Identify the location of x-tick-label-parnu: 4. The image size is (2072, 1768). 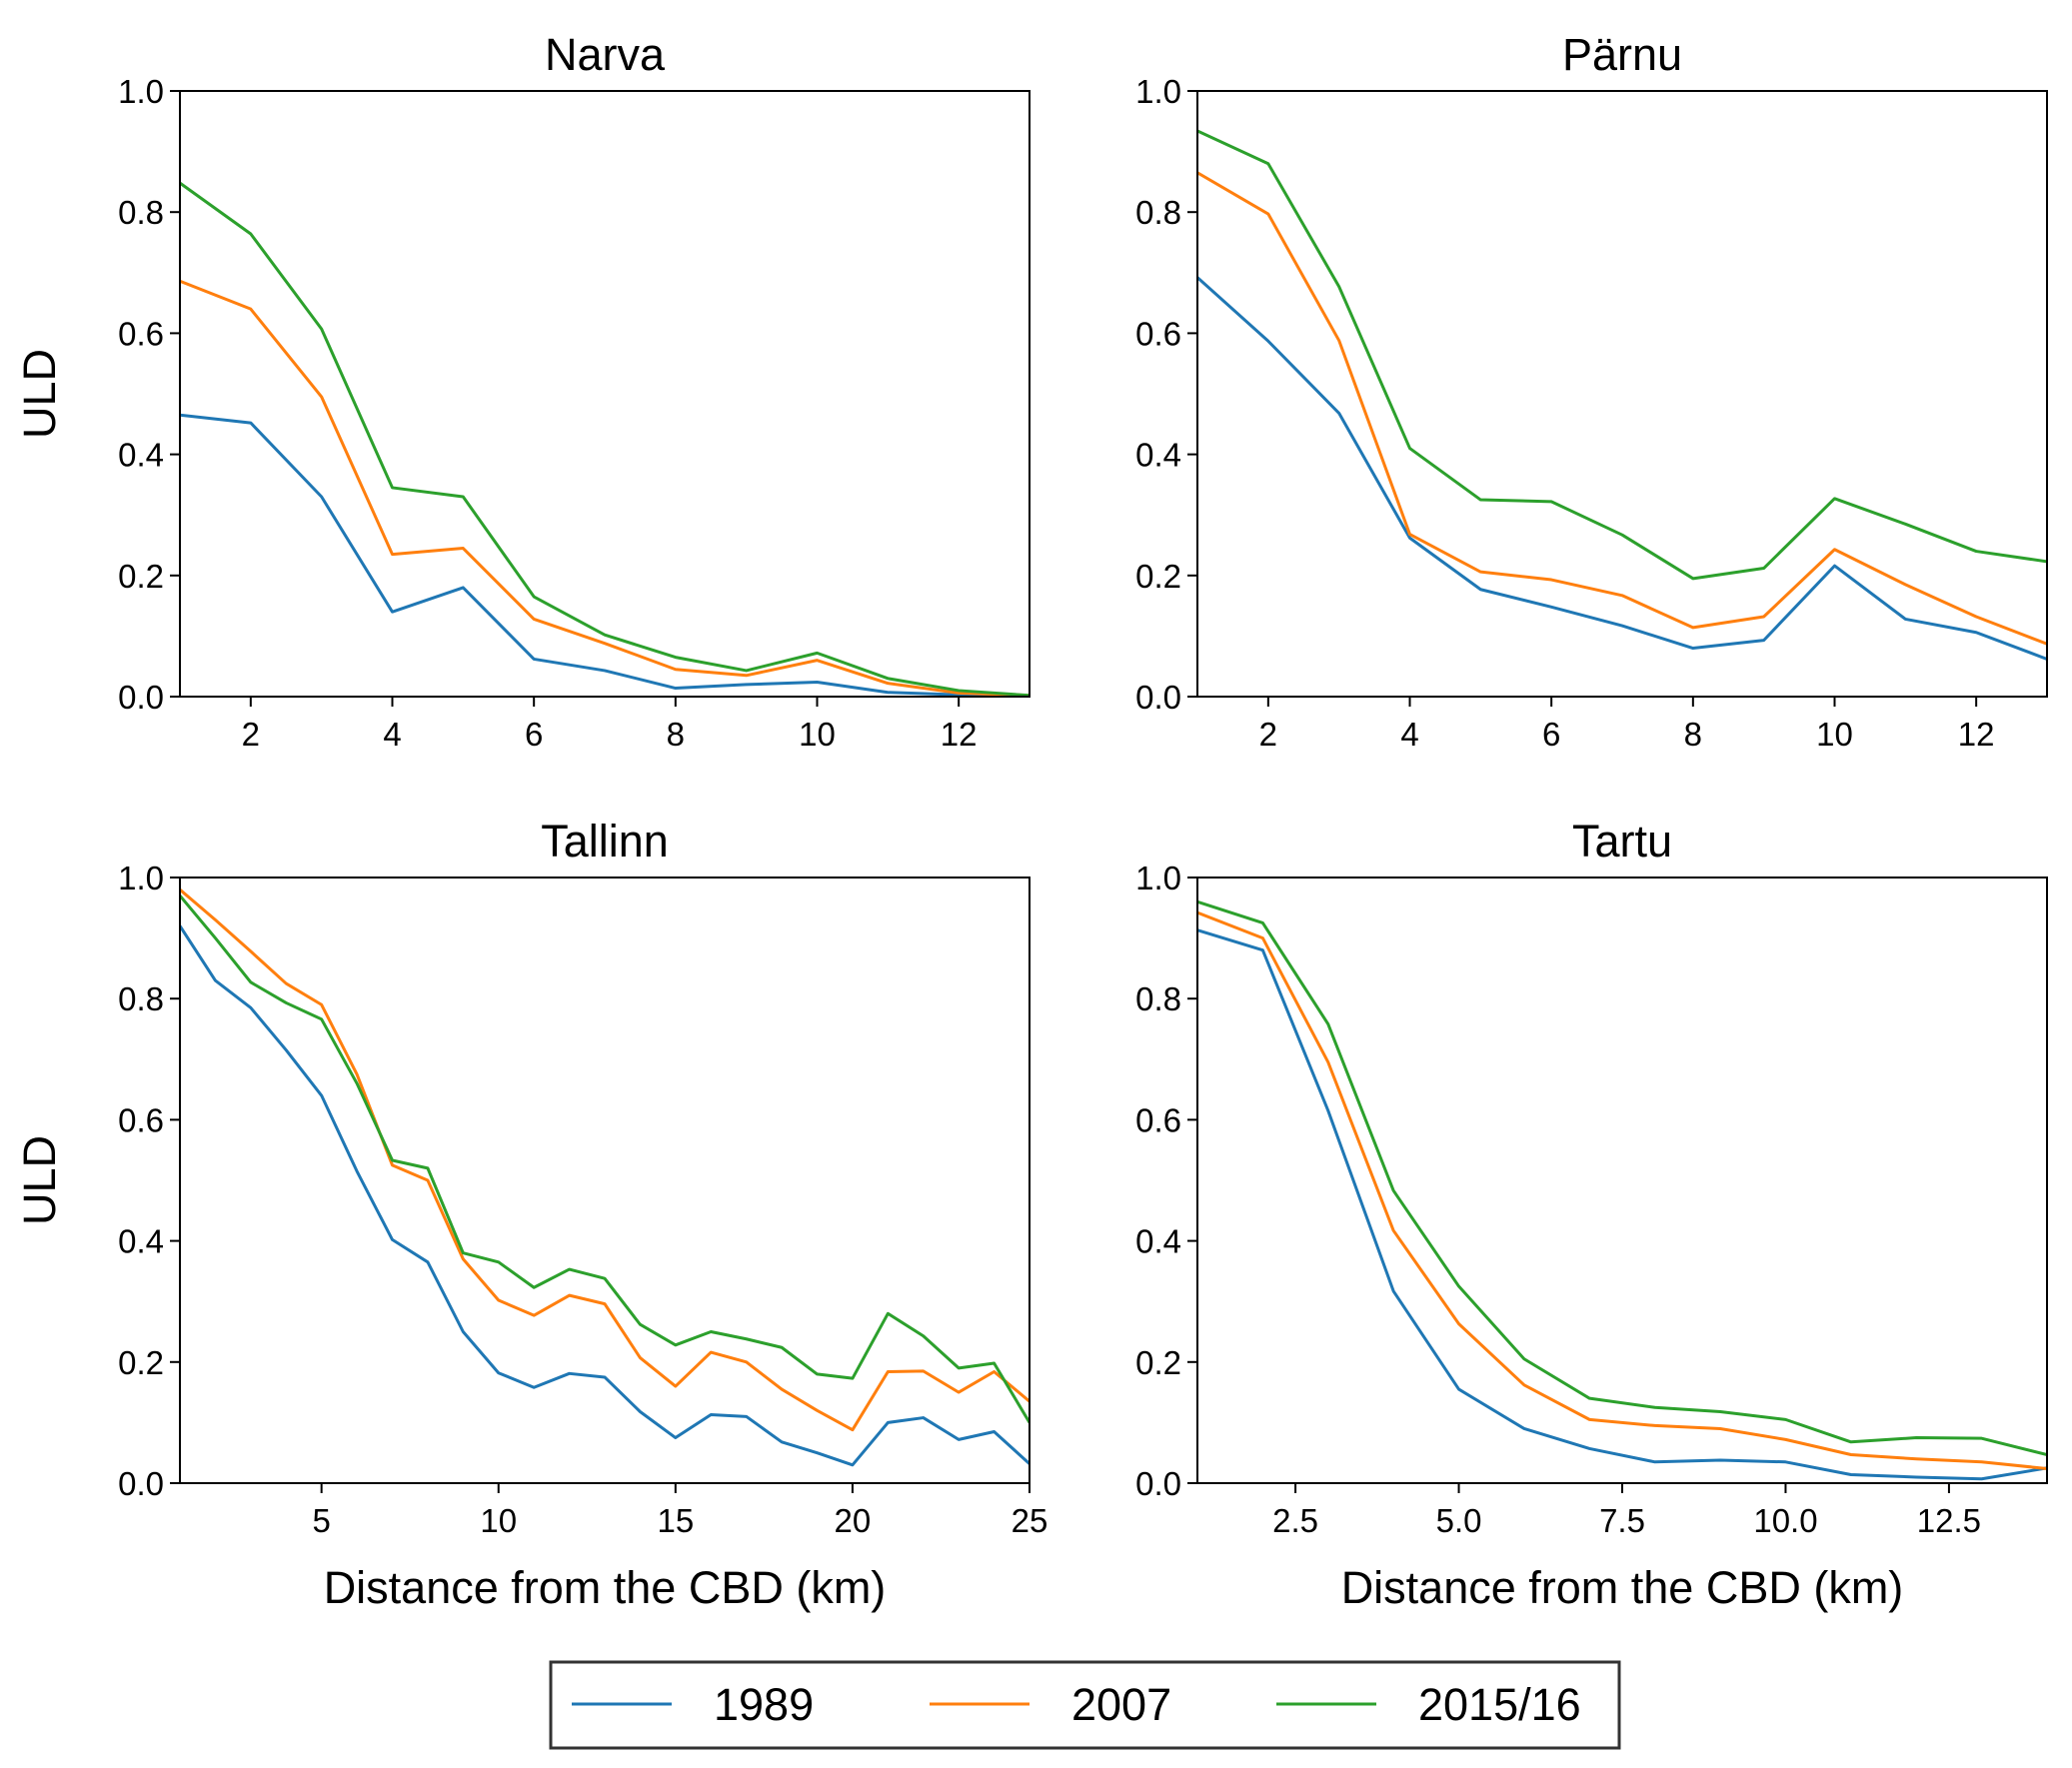
(1409, 734).